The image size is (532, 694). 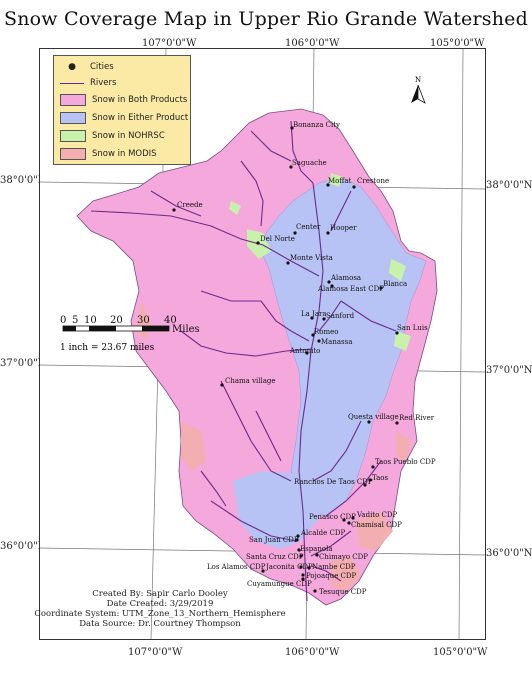 I want to click on city-creede: Creede, so click(x=187, y=206).